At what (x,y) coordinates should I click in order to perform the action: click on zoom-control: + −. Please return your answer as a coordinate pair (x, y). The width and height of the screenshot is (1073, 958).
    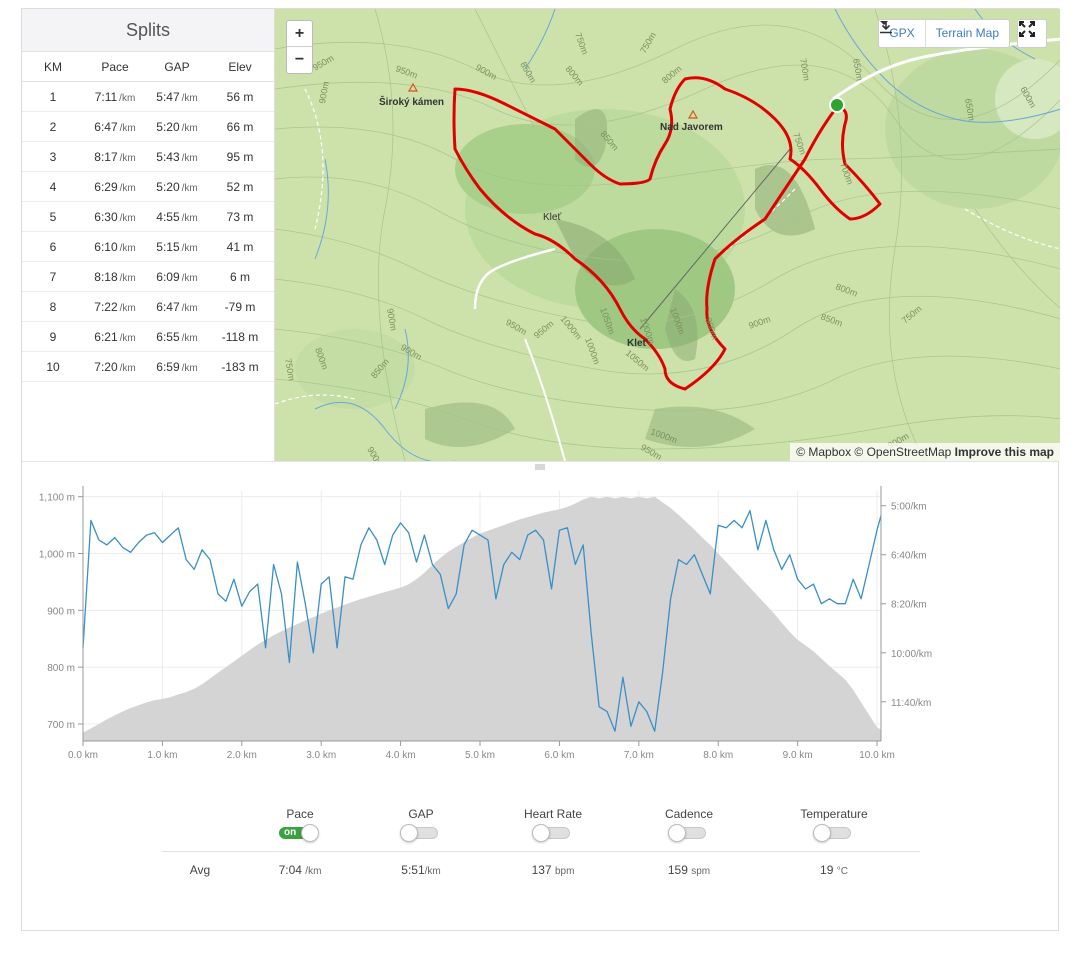
    Looking at the image, I should click on (299, 47).